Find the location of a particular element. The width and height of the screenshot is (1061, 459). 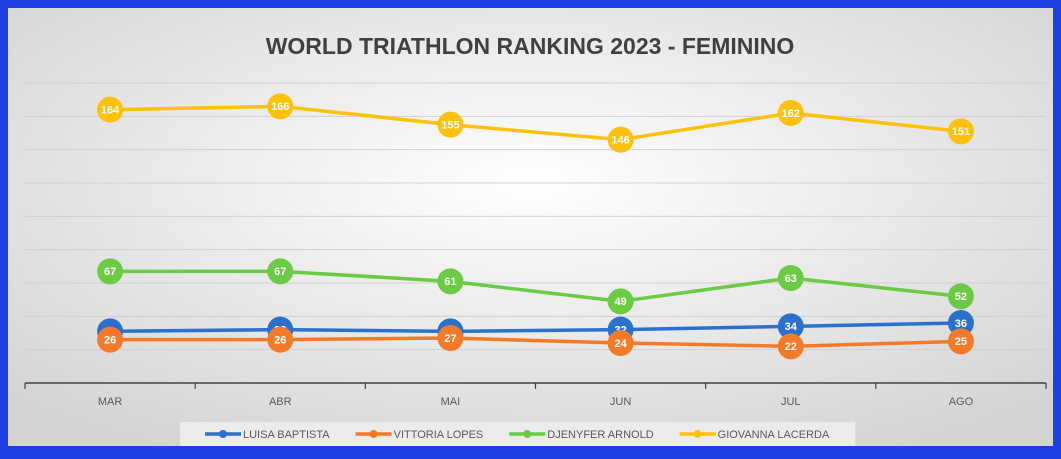

legend-label: GIOVANNA LACERDA is located at coordinates (774, 435).